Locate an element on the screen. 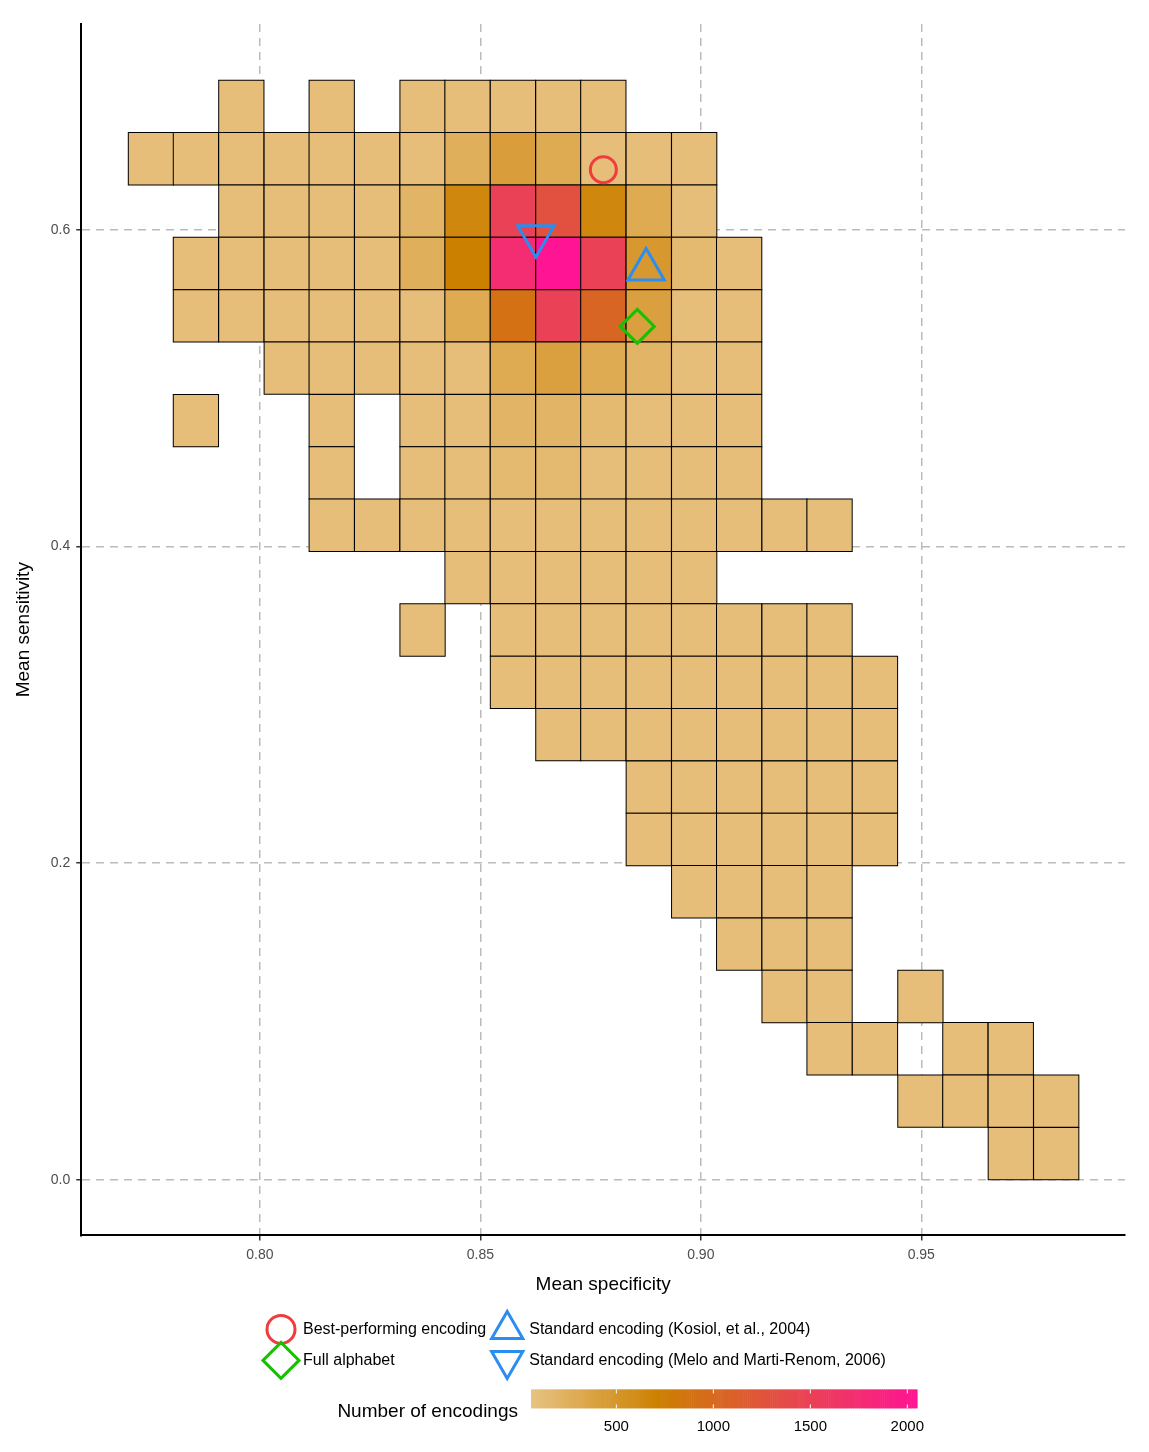  color-bar-title: Number of encodings is located at coordinates (427, 1410).